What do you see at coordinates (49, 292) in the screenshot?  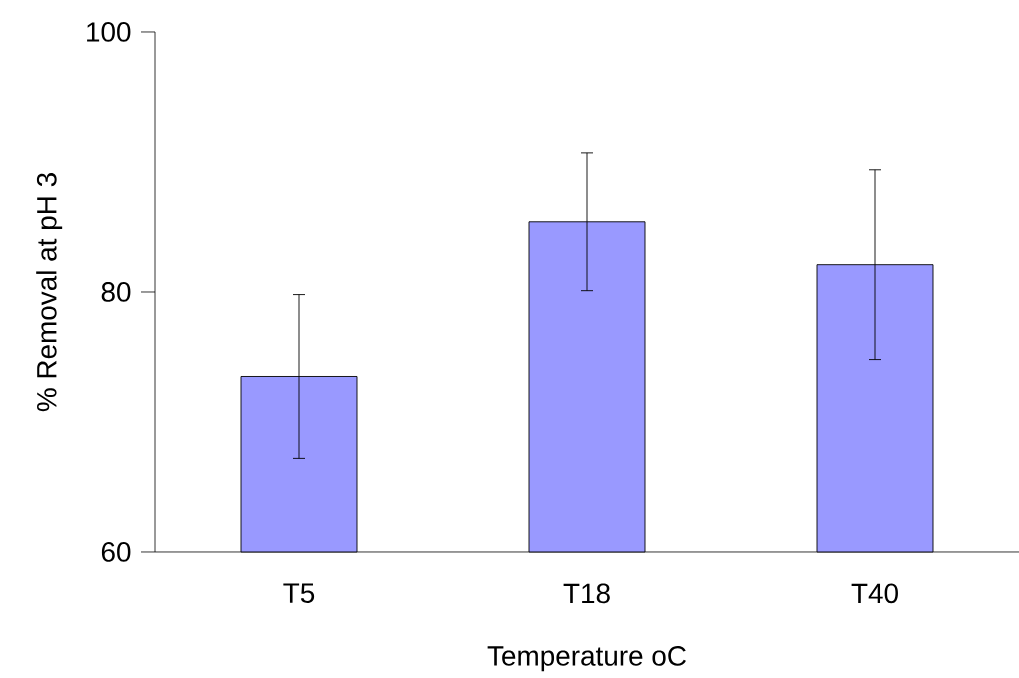 I see `y-axis-title: % Removal at pH 3` at bounding box center [49, 292].